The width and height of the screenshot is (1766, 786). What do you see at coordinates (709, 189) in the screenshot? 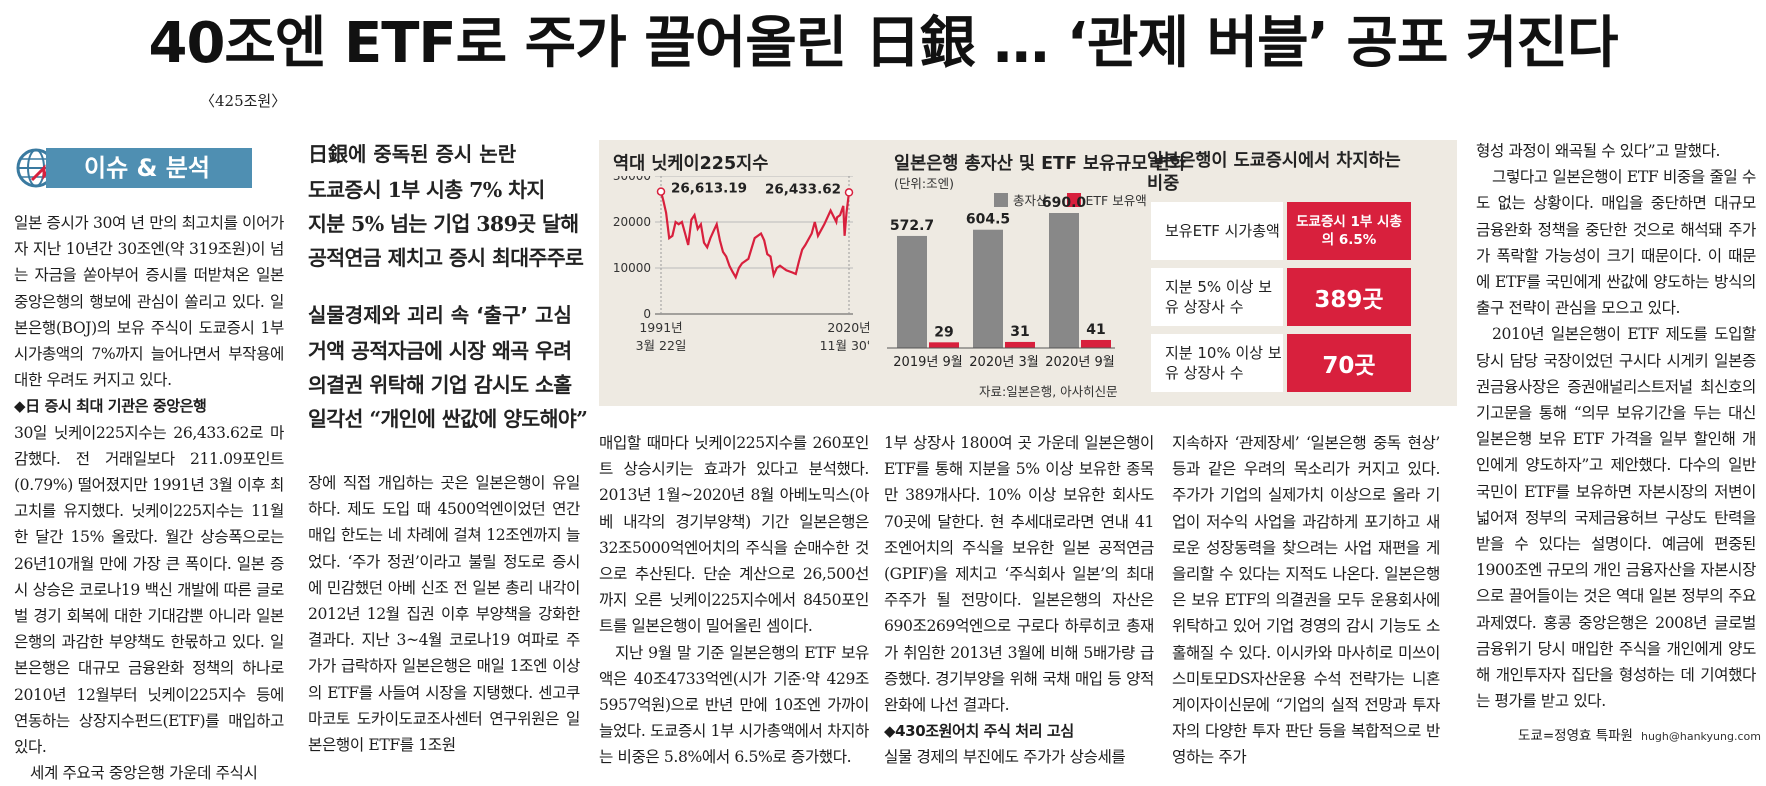
I see `data-label: 26,613.19` at bounding box center [709, 189].